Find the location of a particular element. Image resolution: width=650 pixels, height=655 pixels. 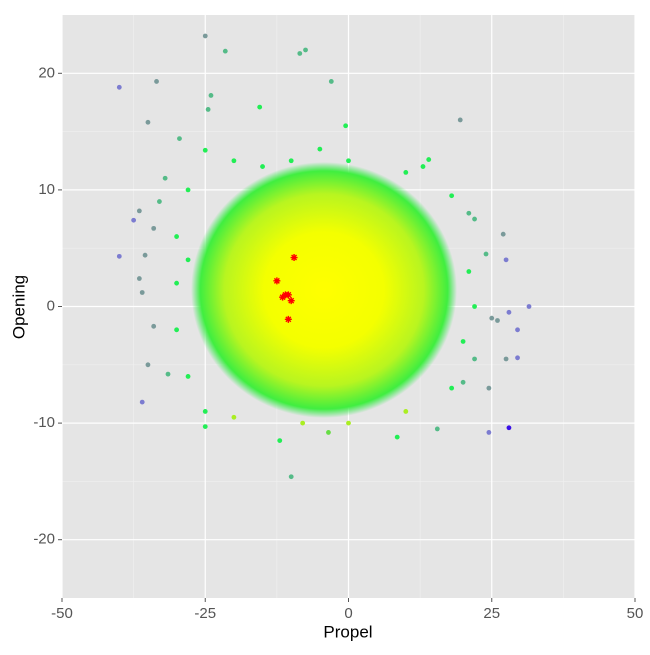

x-tick-label: 0 is located at coordinates (348, 613).